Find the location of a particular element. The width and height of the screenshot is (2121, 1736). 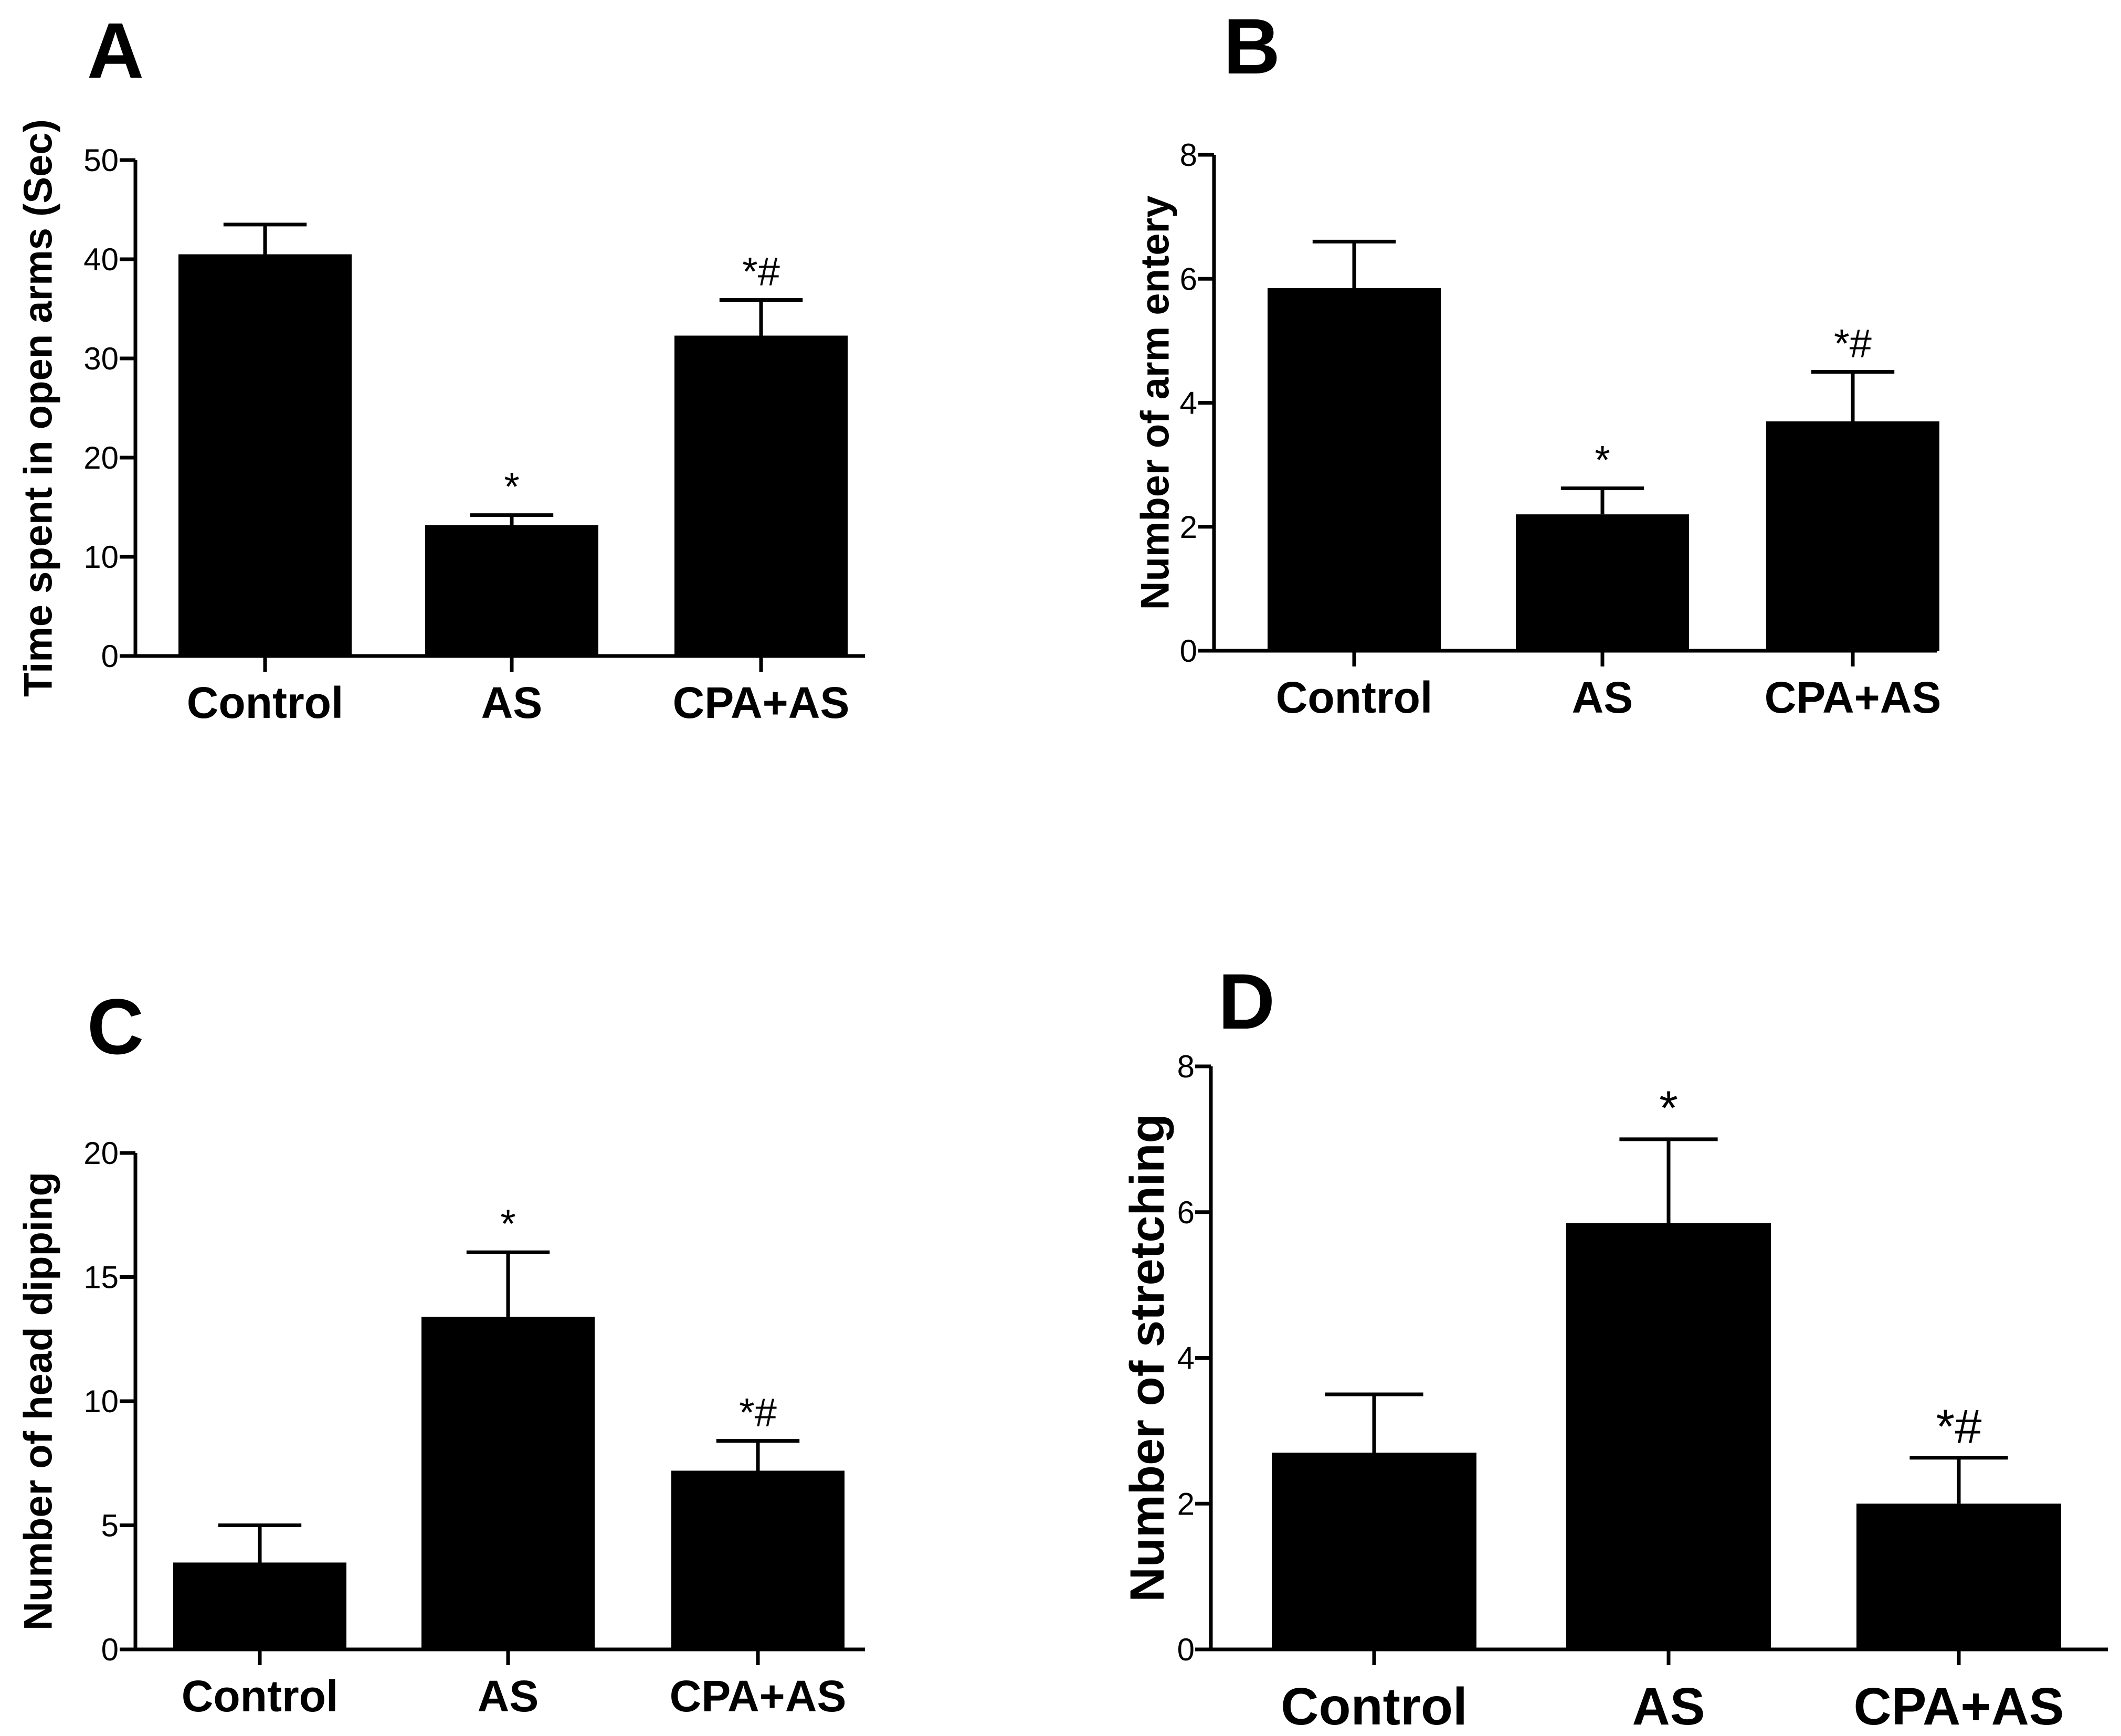

y-axis-label: Time spent in open arms (Sec) is located at coordinates (38, 408).